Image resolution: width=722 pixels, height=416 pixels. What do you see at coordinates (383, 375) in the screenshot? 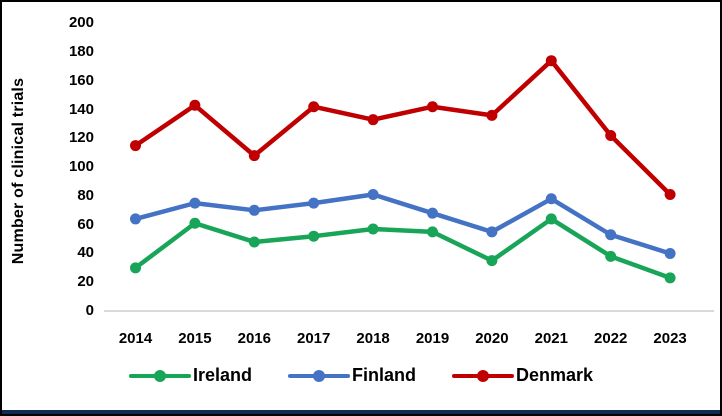
I see `legend-label-finland: Finland` at bounding box center [383, 375].